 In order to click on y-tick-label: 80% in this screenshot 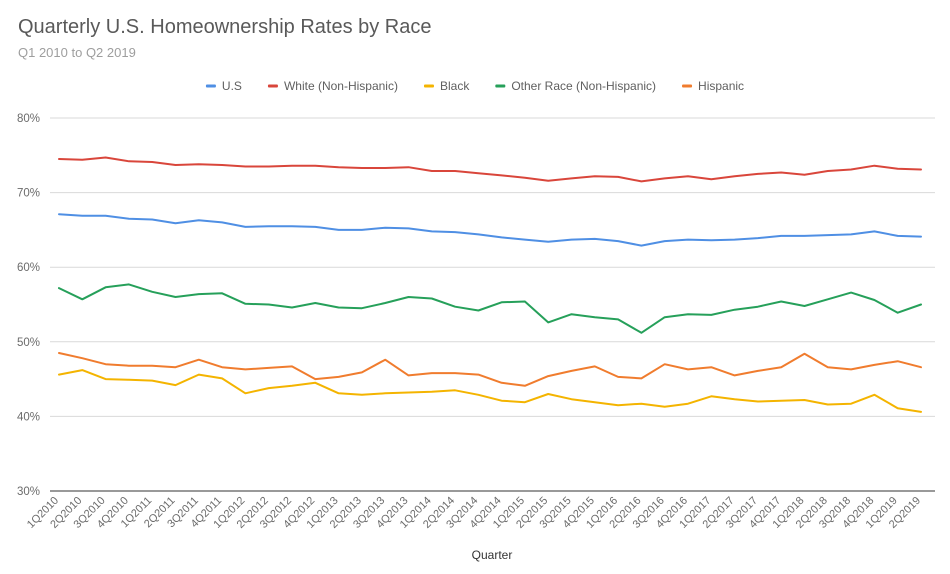, I will do `click(28, 119)`.